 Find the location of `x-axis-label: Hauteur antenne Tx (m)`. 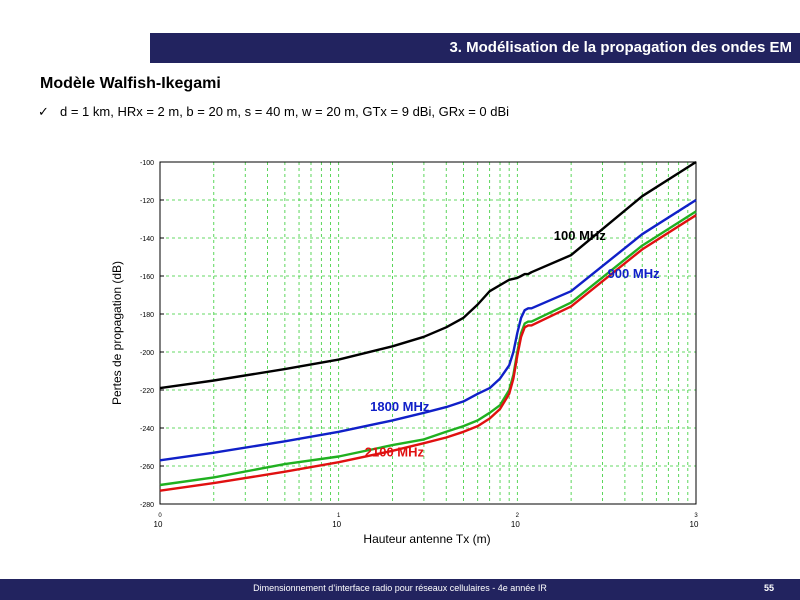

x-axis-label: Hauteur antenne Tx (m) is located at coordinates (426, 539).